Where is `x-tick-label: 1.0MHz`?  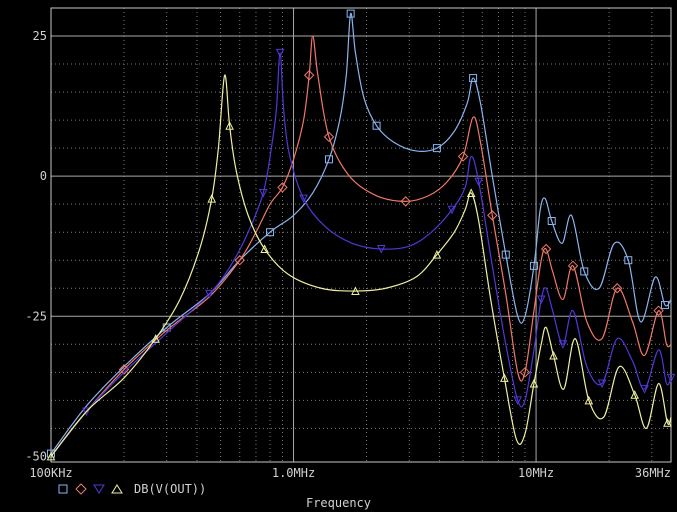
x-tick-label: 1.0MHz is located at coordinates (293, 473).